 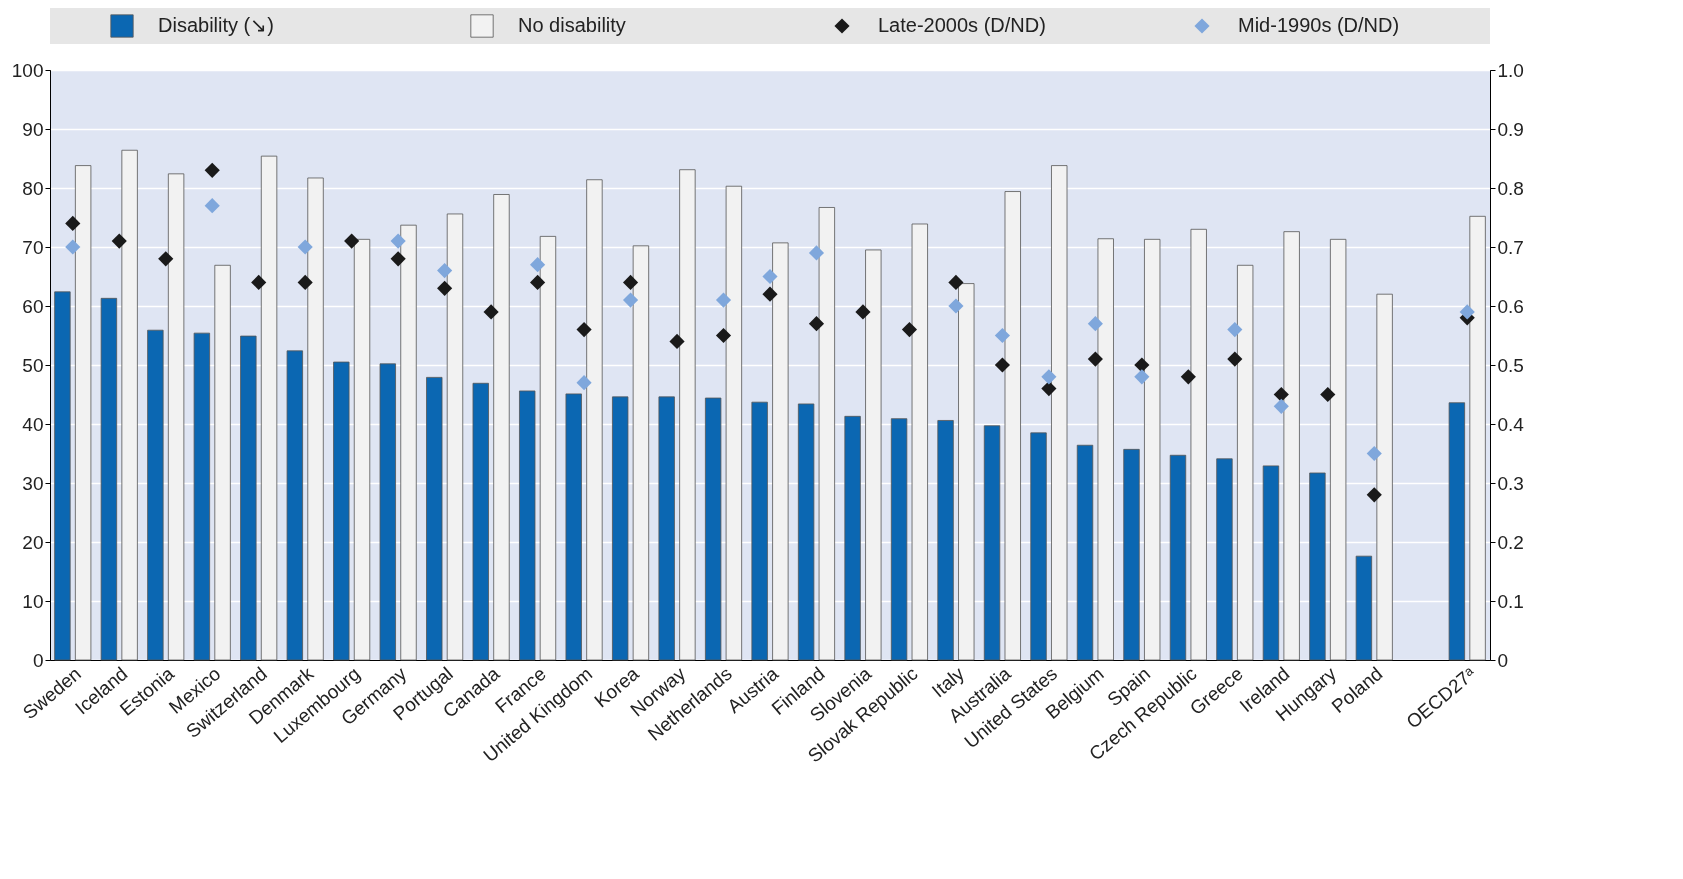 I want to click on y-tick-label: 90, so click(x=33, y=129).